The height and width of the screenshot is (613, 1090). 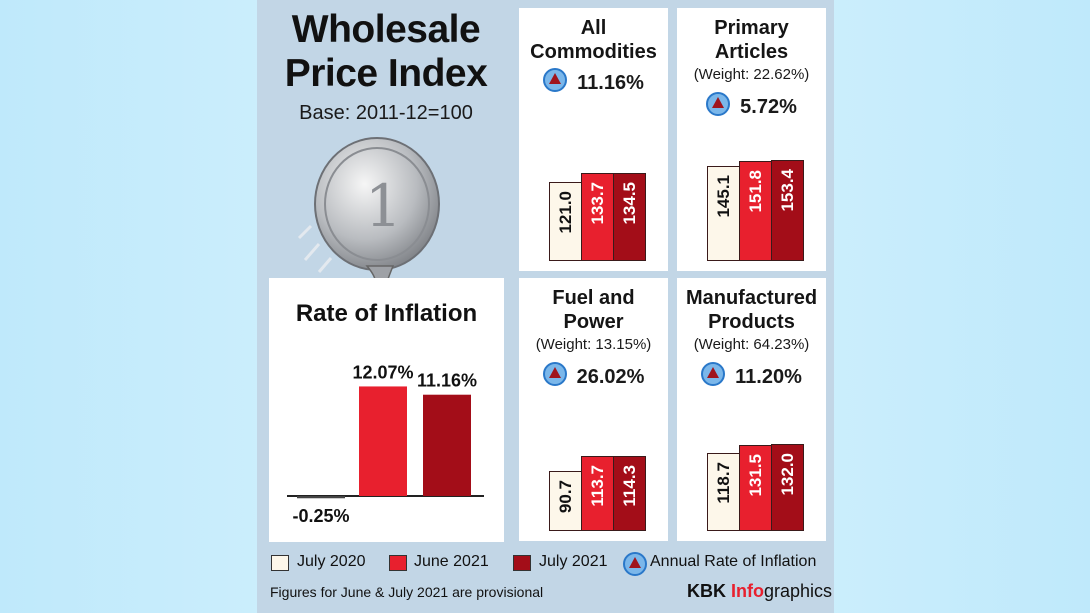 What do you see at coordinates (386, 313) in the screenshot?
I see `inflation-panel-title: Rate of Inflation` at bounding box center [386, 313].